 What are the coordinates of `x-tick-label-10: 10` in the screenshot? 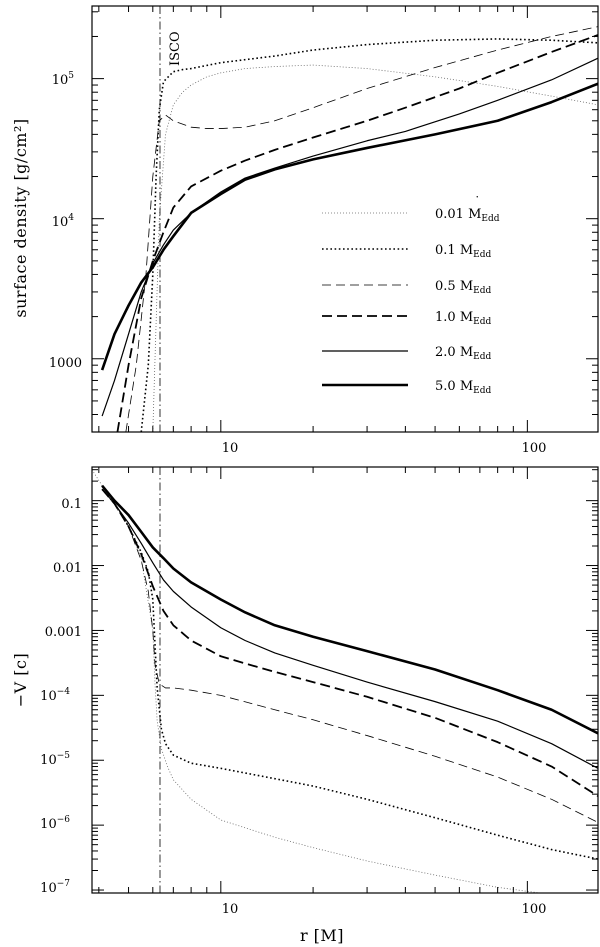 It's located at (230, 448).